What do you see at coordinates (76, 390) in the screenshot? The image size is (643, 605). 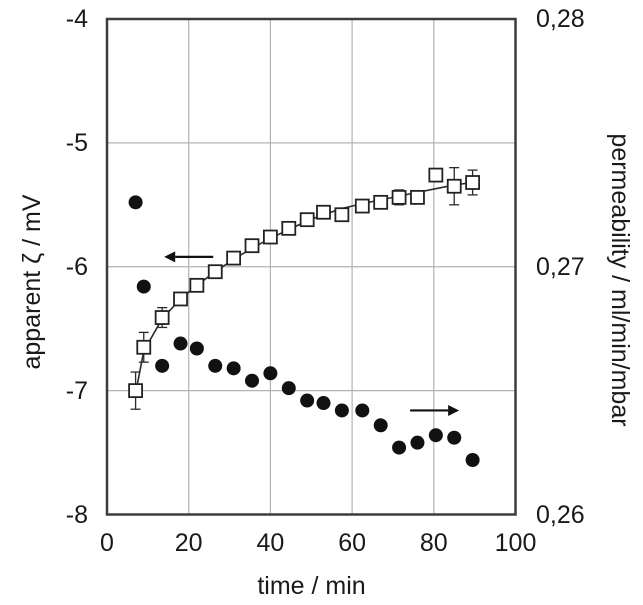 I see `y-left-tick-label: -7` at bounding box center [76, 390].